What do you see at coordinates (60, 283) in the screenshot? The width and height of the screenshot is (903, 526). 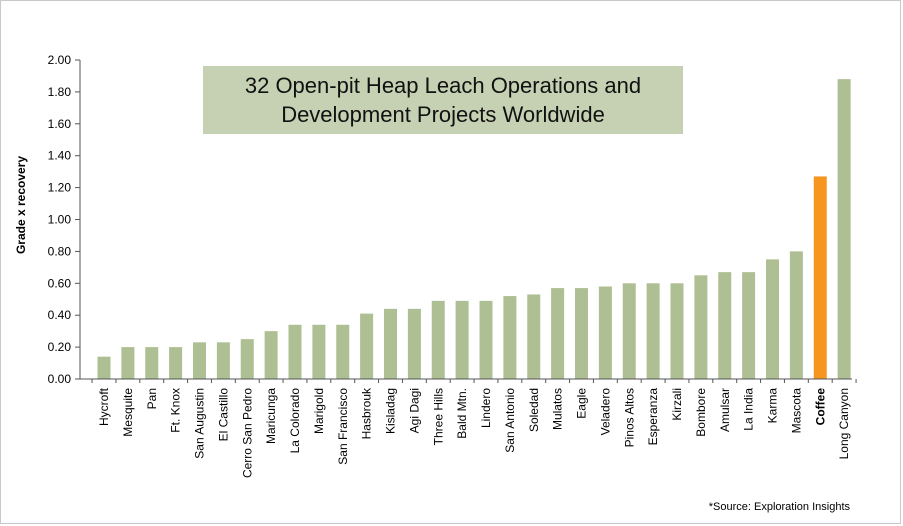 I see `y-tick-label: 0.60` at bounding box center [60, 283].